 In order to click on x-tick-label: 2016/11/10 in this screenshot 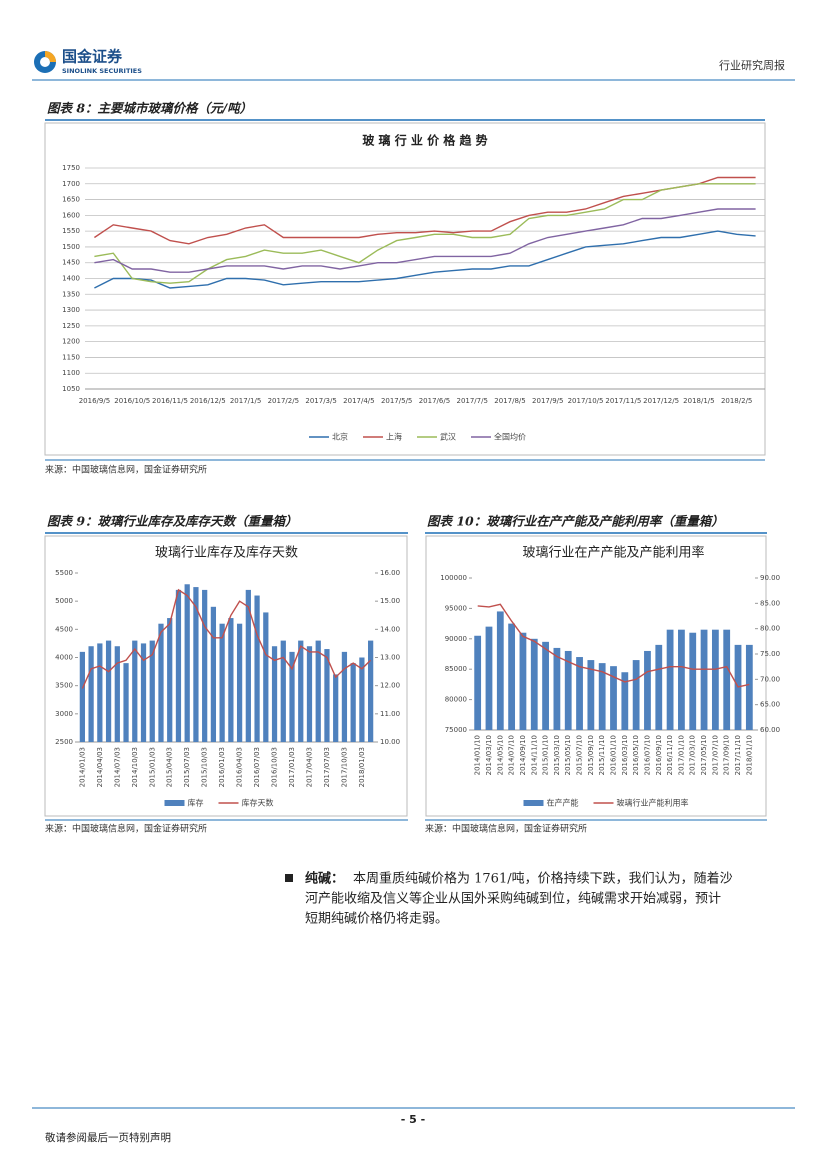, I will do `click(670, 755)`.